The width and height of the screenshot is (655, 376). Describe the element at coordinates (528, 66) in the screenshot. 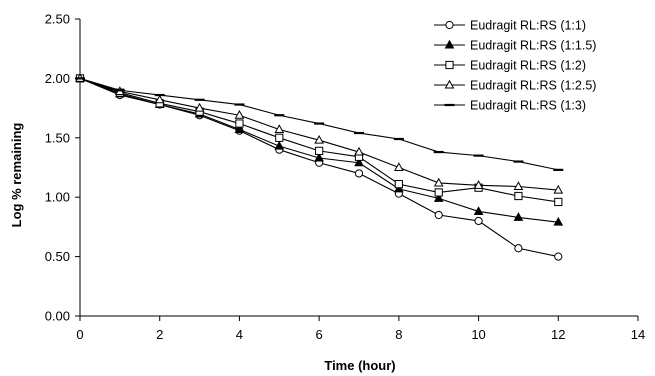

I see `legend-label: Eudragit RL:RS (1:2)` at that location.